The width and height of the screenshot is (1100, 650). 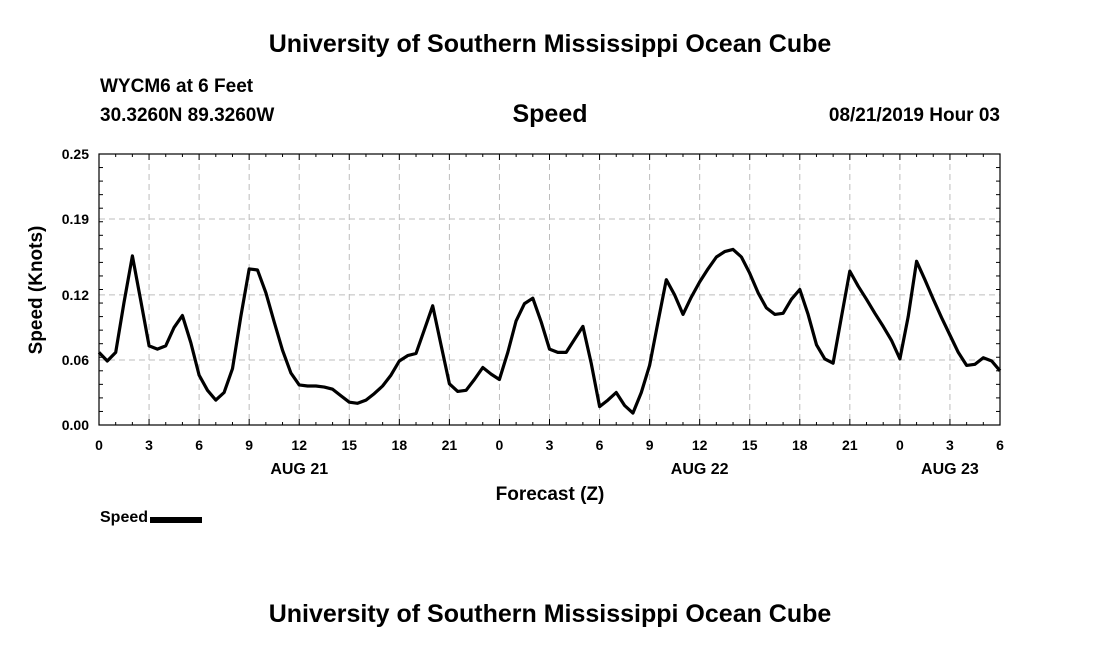 I want to click on y-tick-label: 0.25, so click(x=75, y=154).